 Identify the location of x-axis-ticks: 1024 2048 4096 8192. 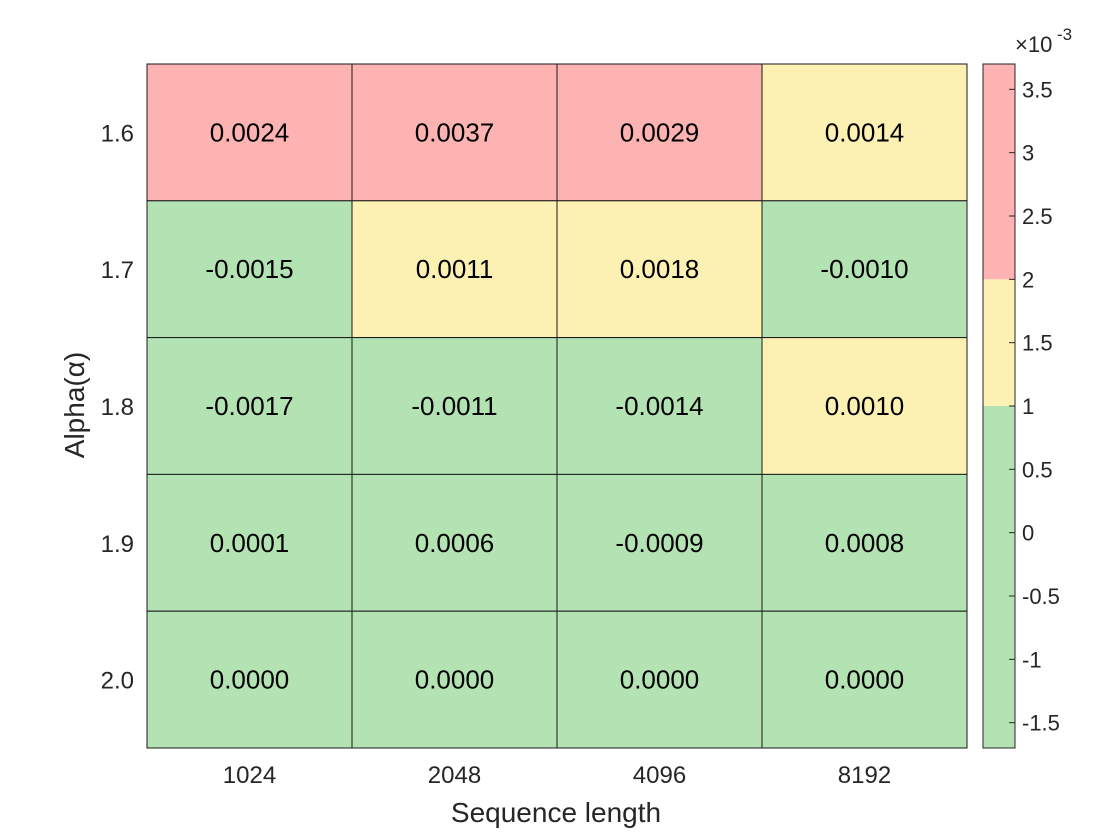
(557, 775).